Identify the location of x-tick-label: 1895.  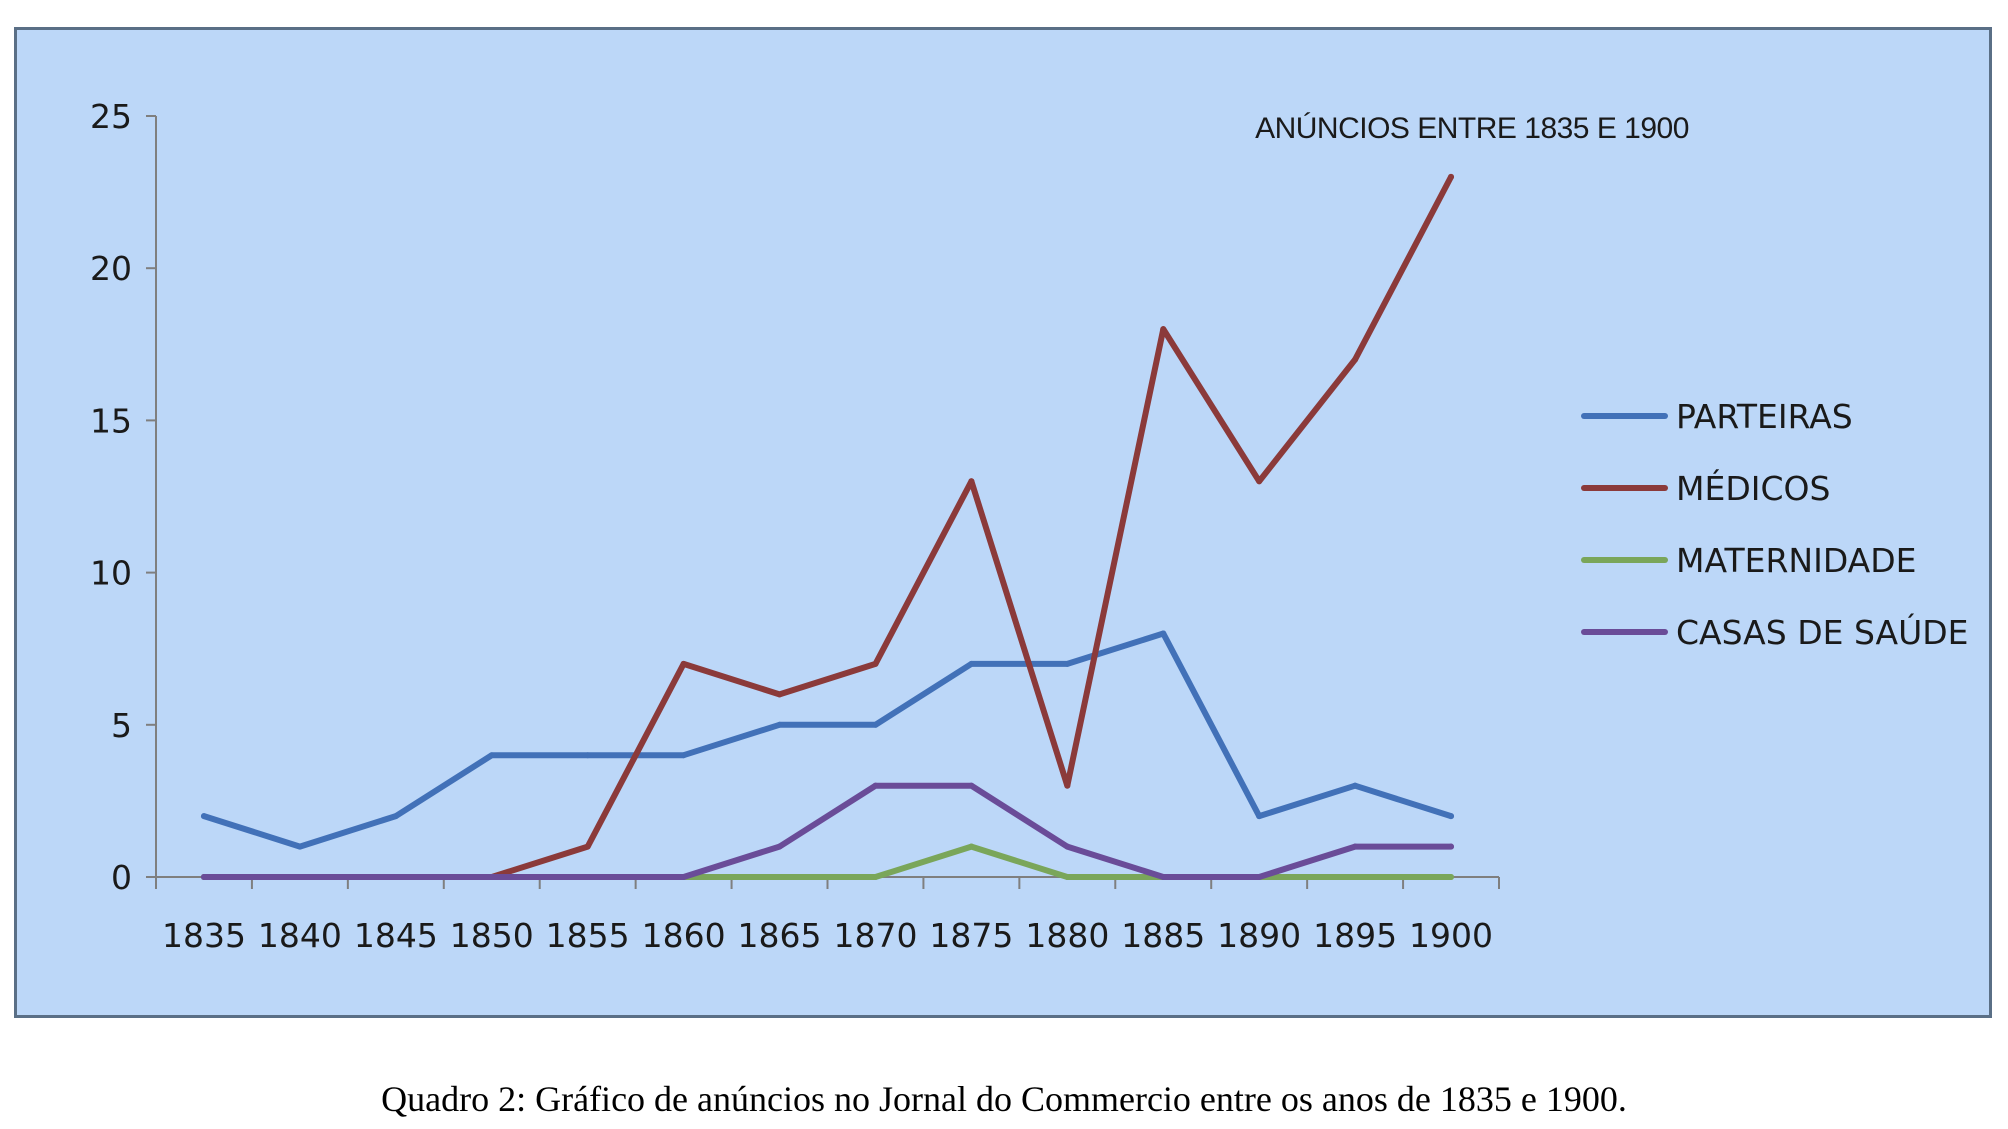
(1355, 935).